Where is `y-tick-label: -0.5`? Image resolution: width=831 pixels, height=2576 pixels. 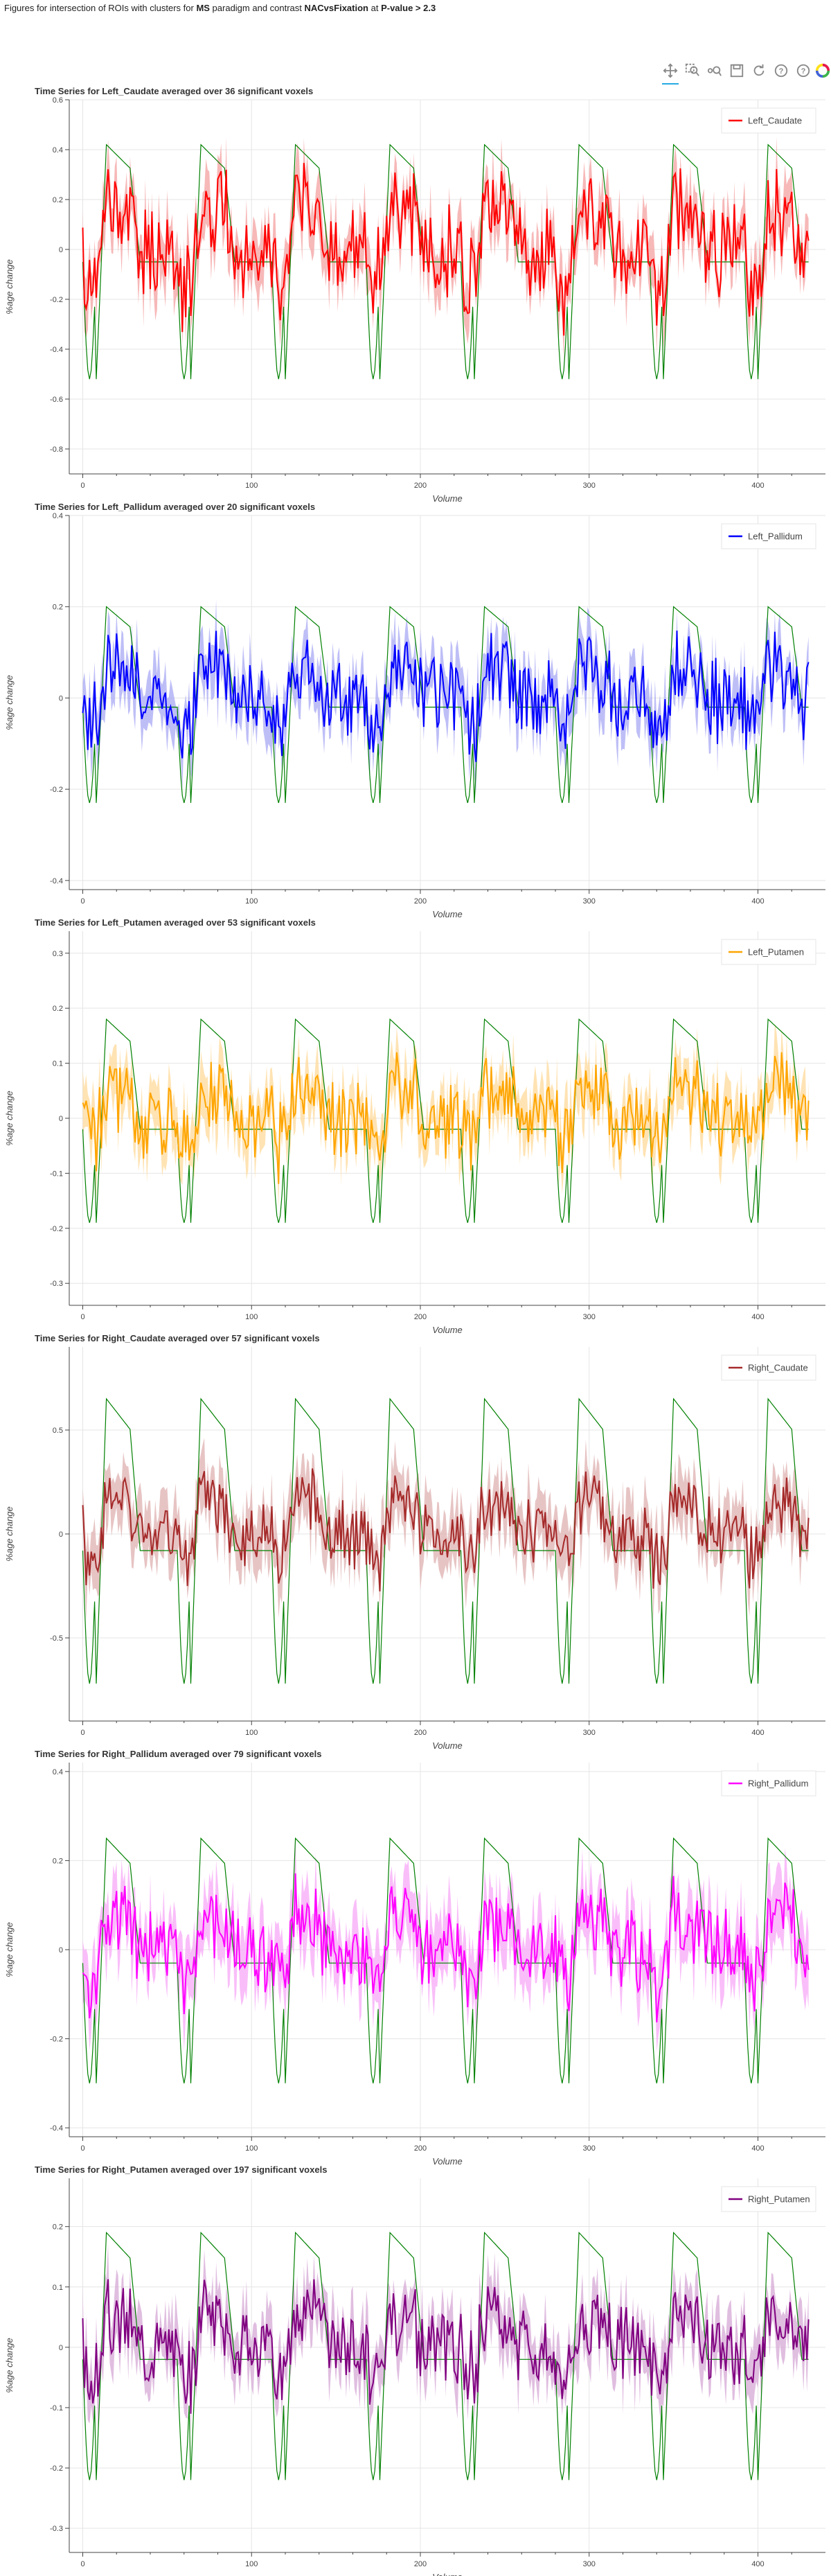
y-tick-label: -0.5 is located at coordinates (57, 1639).